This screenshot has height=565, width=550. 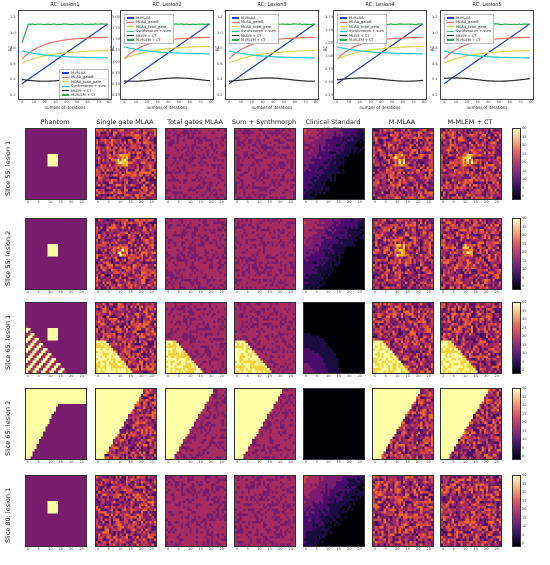 I want to click on legend-entry: MLEM + CT, so click(x=469, y=36).